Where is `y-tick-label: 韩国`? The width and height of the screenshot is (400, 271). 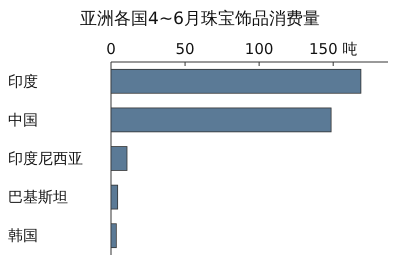 y-tick-label: 韩国 is located at coordinates (23, 235).